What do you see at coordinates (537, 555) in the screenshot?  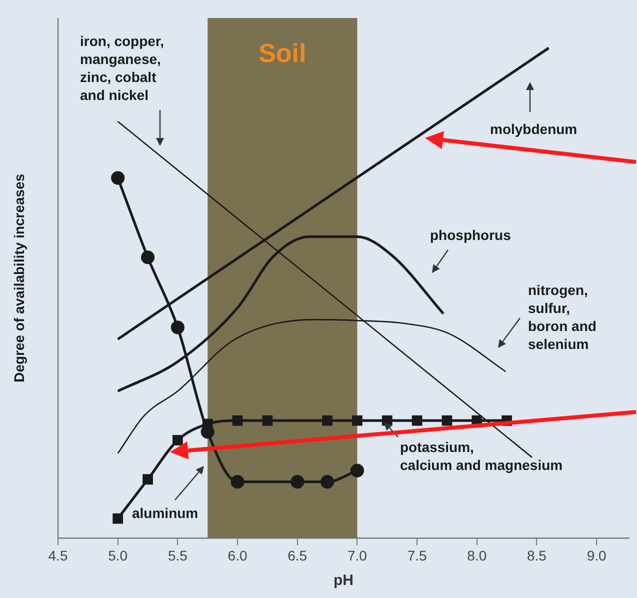 I see `x-tick-label: 8.5` at bounding box center [537, 555].